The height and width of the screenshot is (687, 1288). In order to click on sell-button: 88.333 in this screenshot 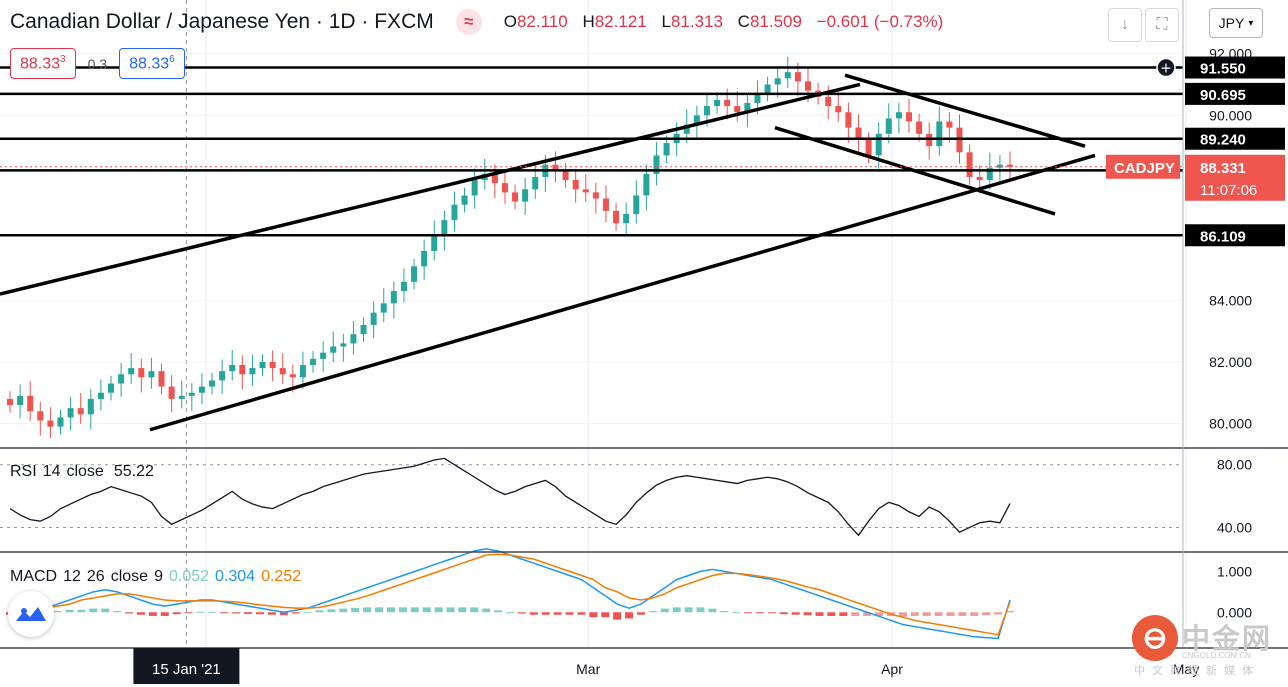, I will do `click(43, 64)`.